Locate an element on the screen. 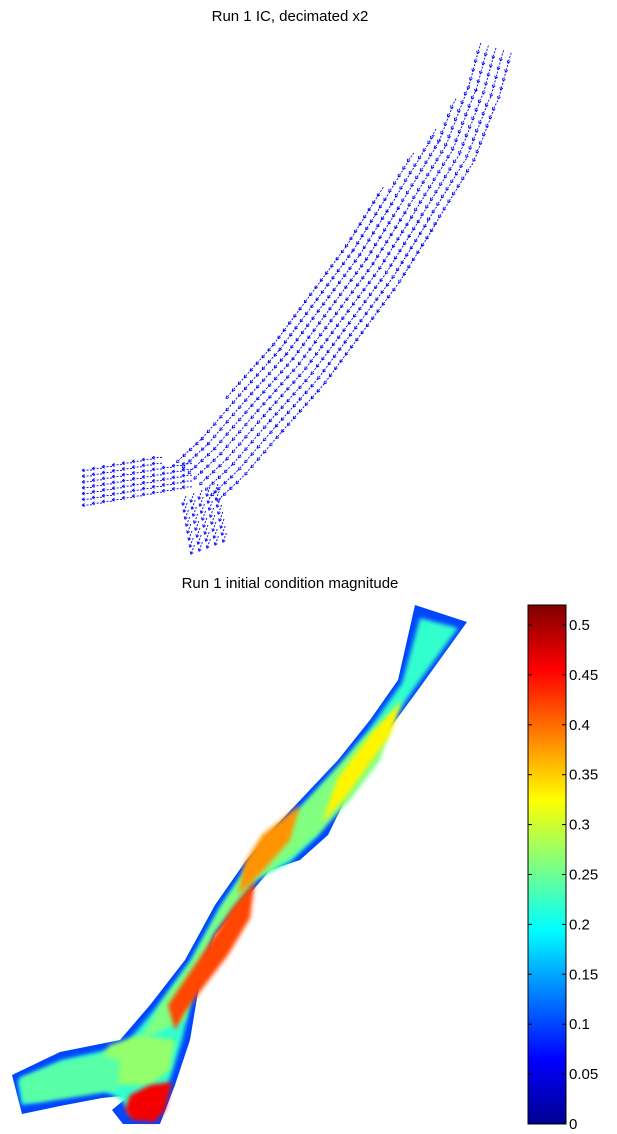  middle-core is located at coordinates (269, 850).